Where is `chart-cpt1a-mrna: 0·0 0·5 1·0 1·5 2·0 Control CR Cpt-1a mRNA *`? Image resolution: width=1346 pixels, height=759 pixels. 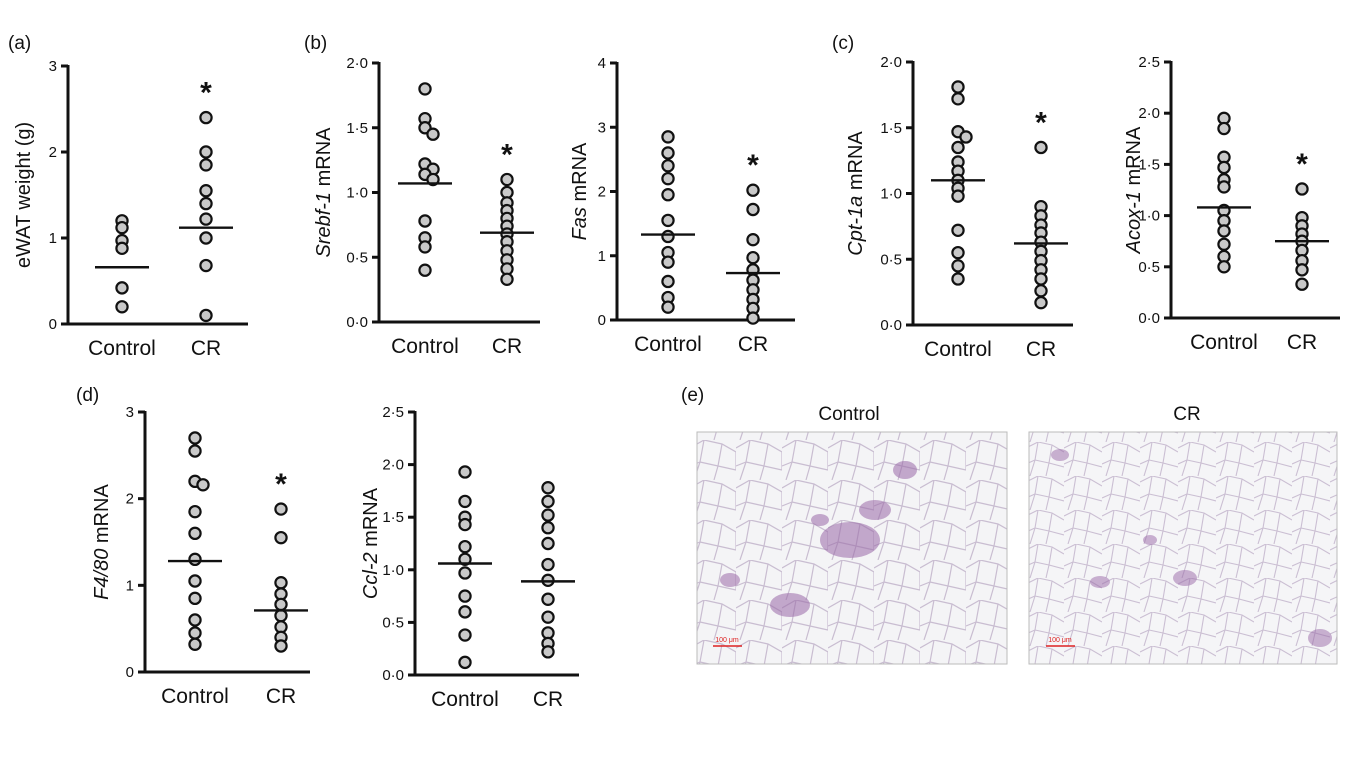
chart-cpt1a-mrna: 0·0 0·5 1·0 1·5 2·0 Control CR Cpt-1a mRNA * is located at coordinates (959, 207).